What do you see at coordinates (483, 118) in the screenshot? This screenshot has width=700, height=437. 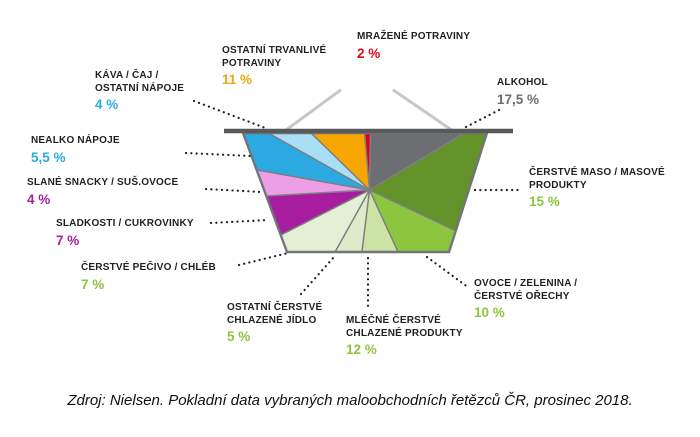 I see `leader-line-alkohol` at bounding box center [483, 118].